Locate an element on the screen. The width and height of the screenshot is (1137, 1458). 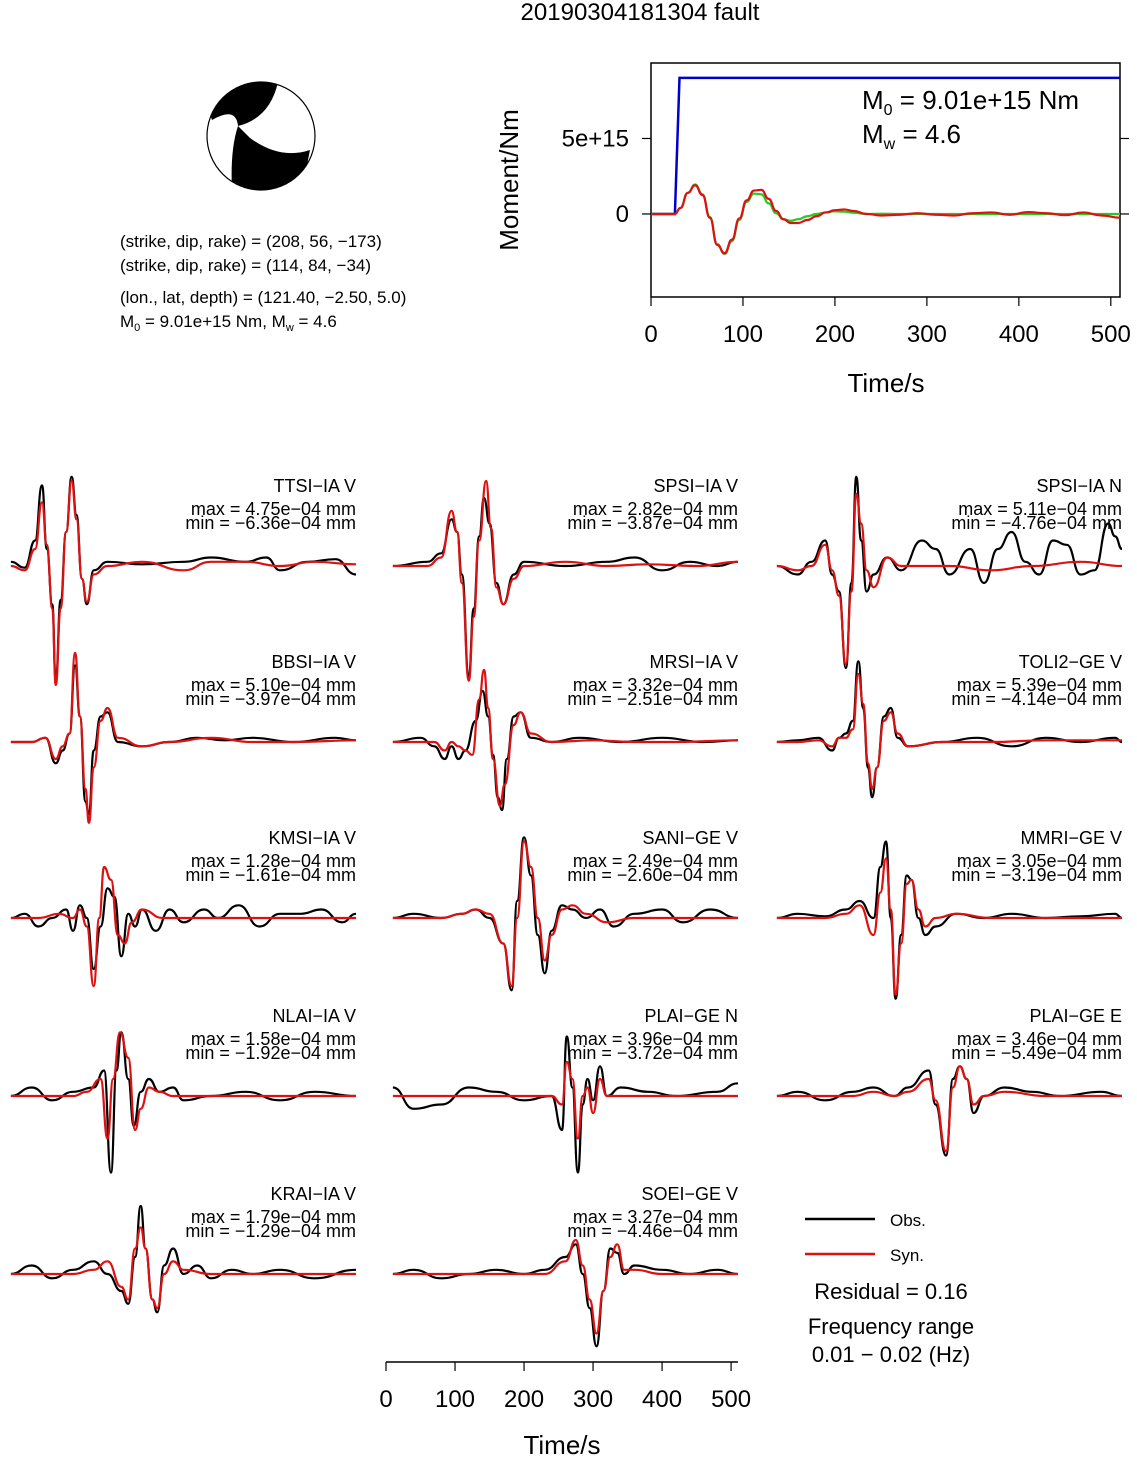
moment-ytick-label: 5e+15 is located at coordinates (595, 138).